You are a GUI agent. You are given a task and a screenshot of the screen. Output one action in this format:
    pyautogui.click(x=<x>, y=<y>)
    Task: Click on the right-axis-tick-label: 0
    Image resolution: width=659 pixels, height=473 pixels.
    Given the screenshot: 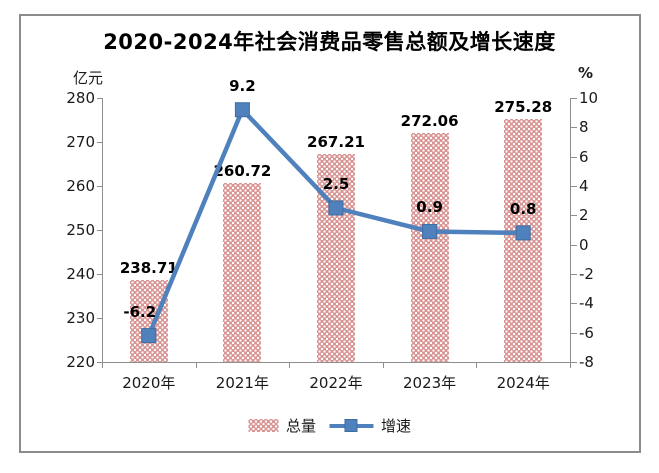 What is the action you would take?
    pyautogui.click(x=584, y=244)
    